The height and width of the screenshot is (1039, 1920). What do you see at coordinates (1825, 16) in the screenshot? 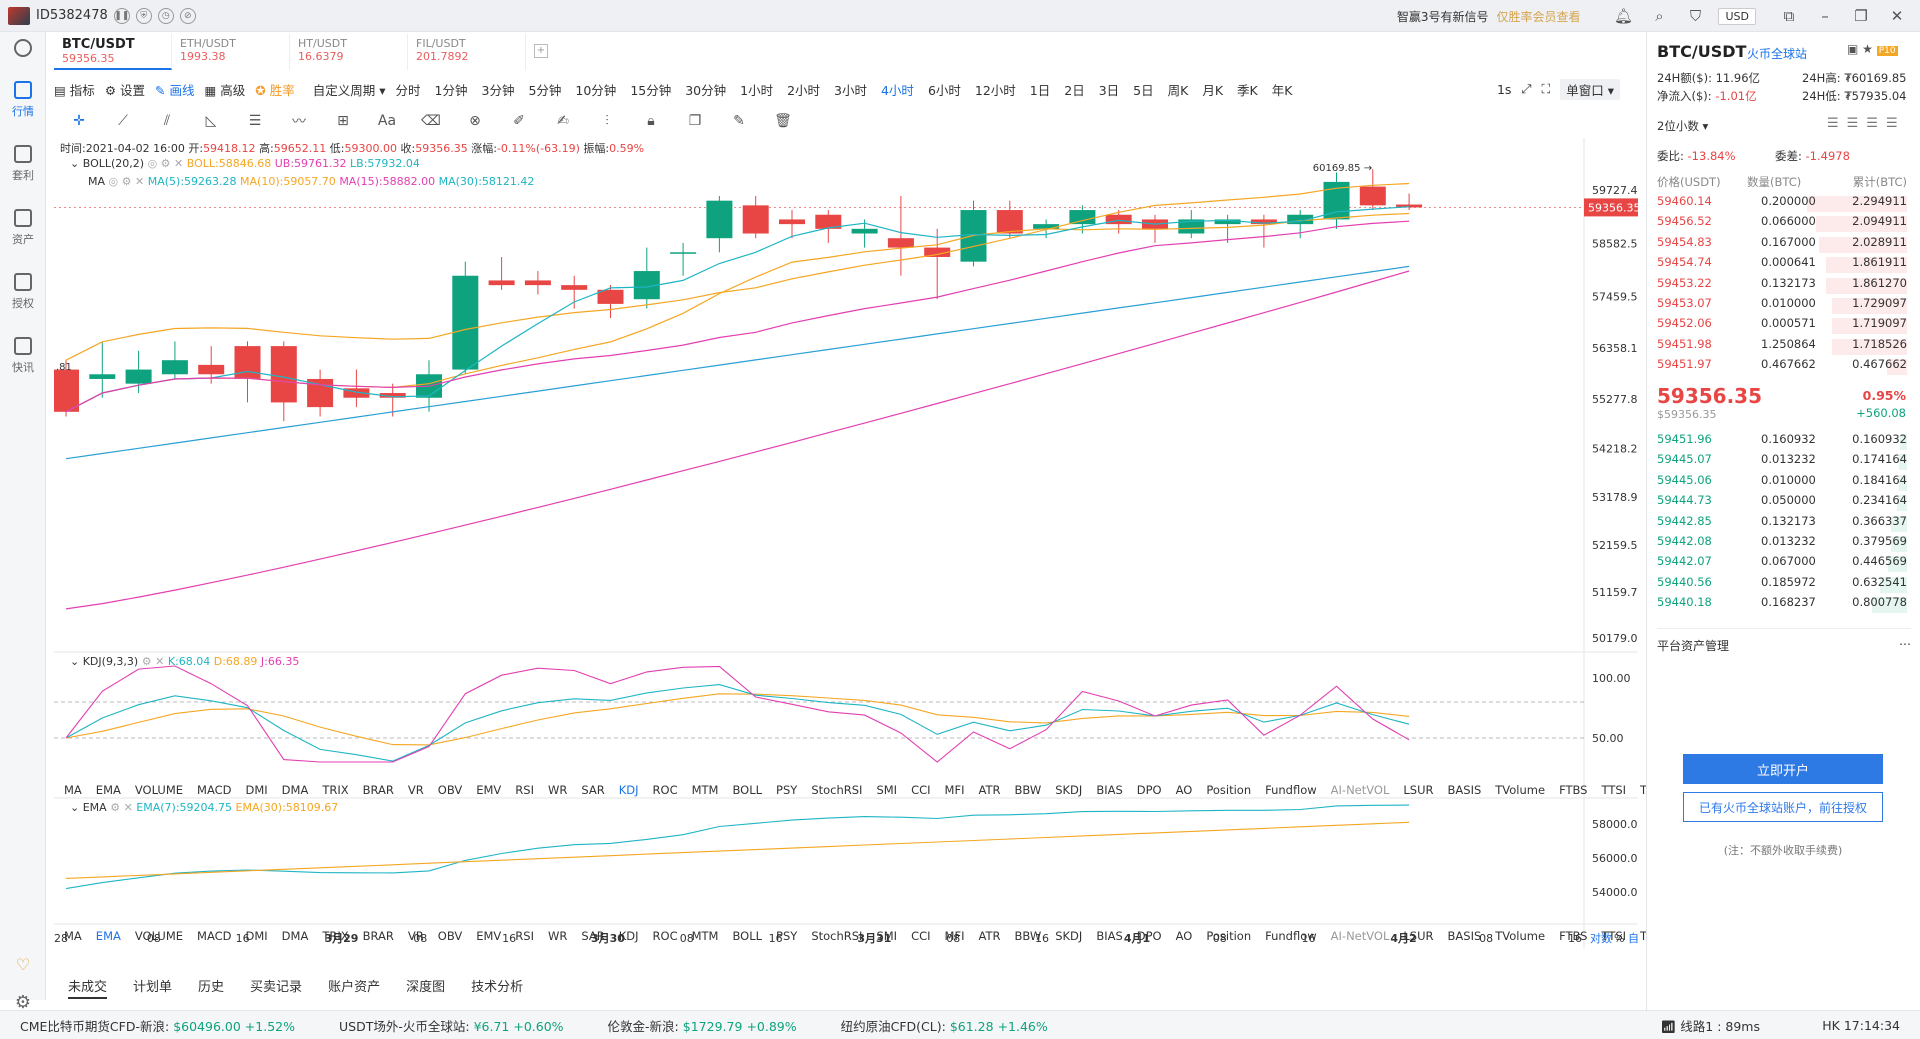
I see `minimize-icon: –` at bounding box center [1825, 16].